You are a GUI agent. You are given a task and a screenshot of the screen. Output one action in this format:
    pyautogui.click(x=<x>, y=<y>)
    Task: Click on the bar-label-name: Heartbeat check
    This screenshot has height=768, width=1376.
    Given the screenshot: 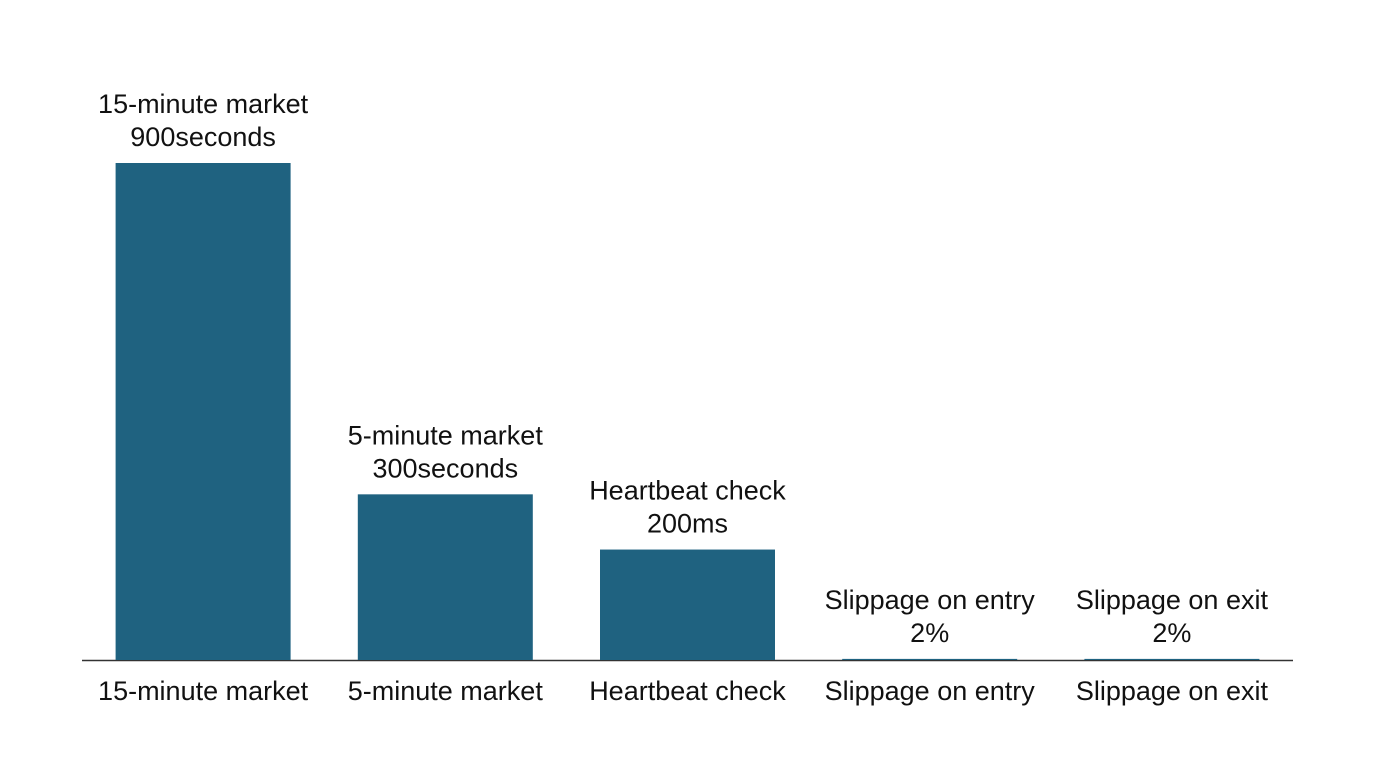 What is the action you would take?
    pyautogui.click(x=687, y=491)
    